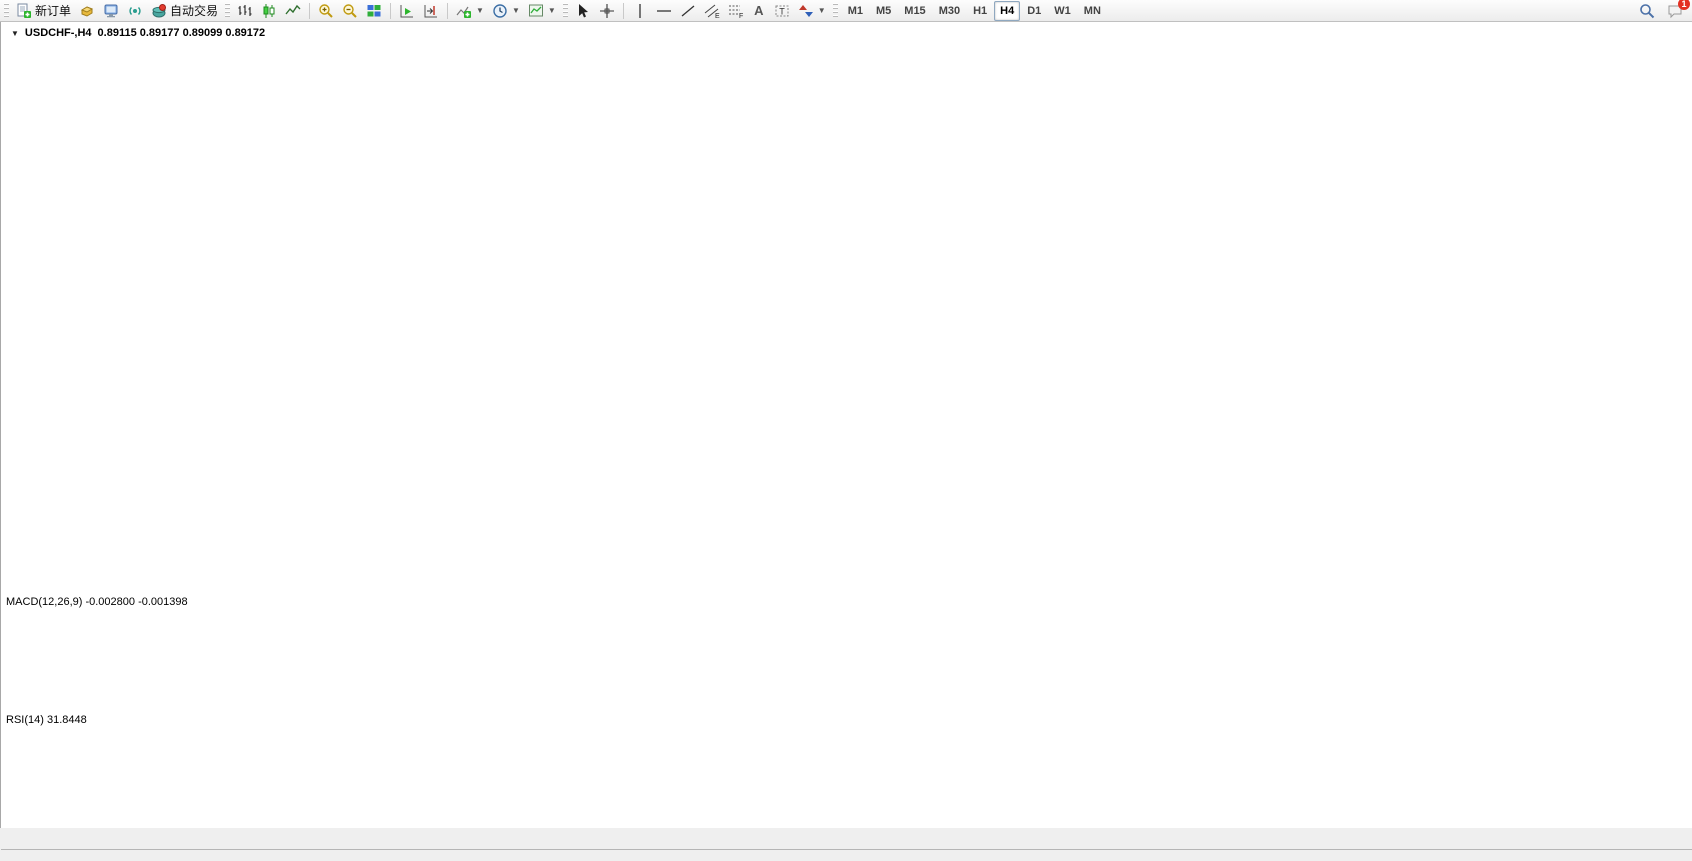  Describe the element at coordinates (53, 11) in the screenshot. I see `new-order-label: 新订单` at that location.